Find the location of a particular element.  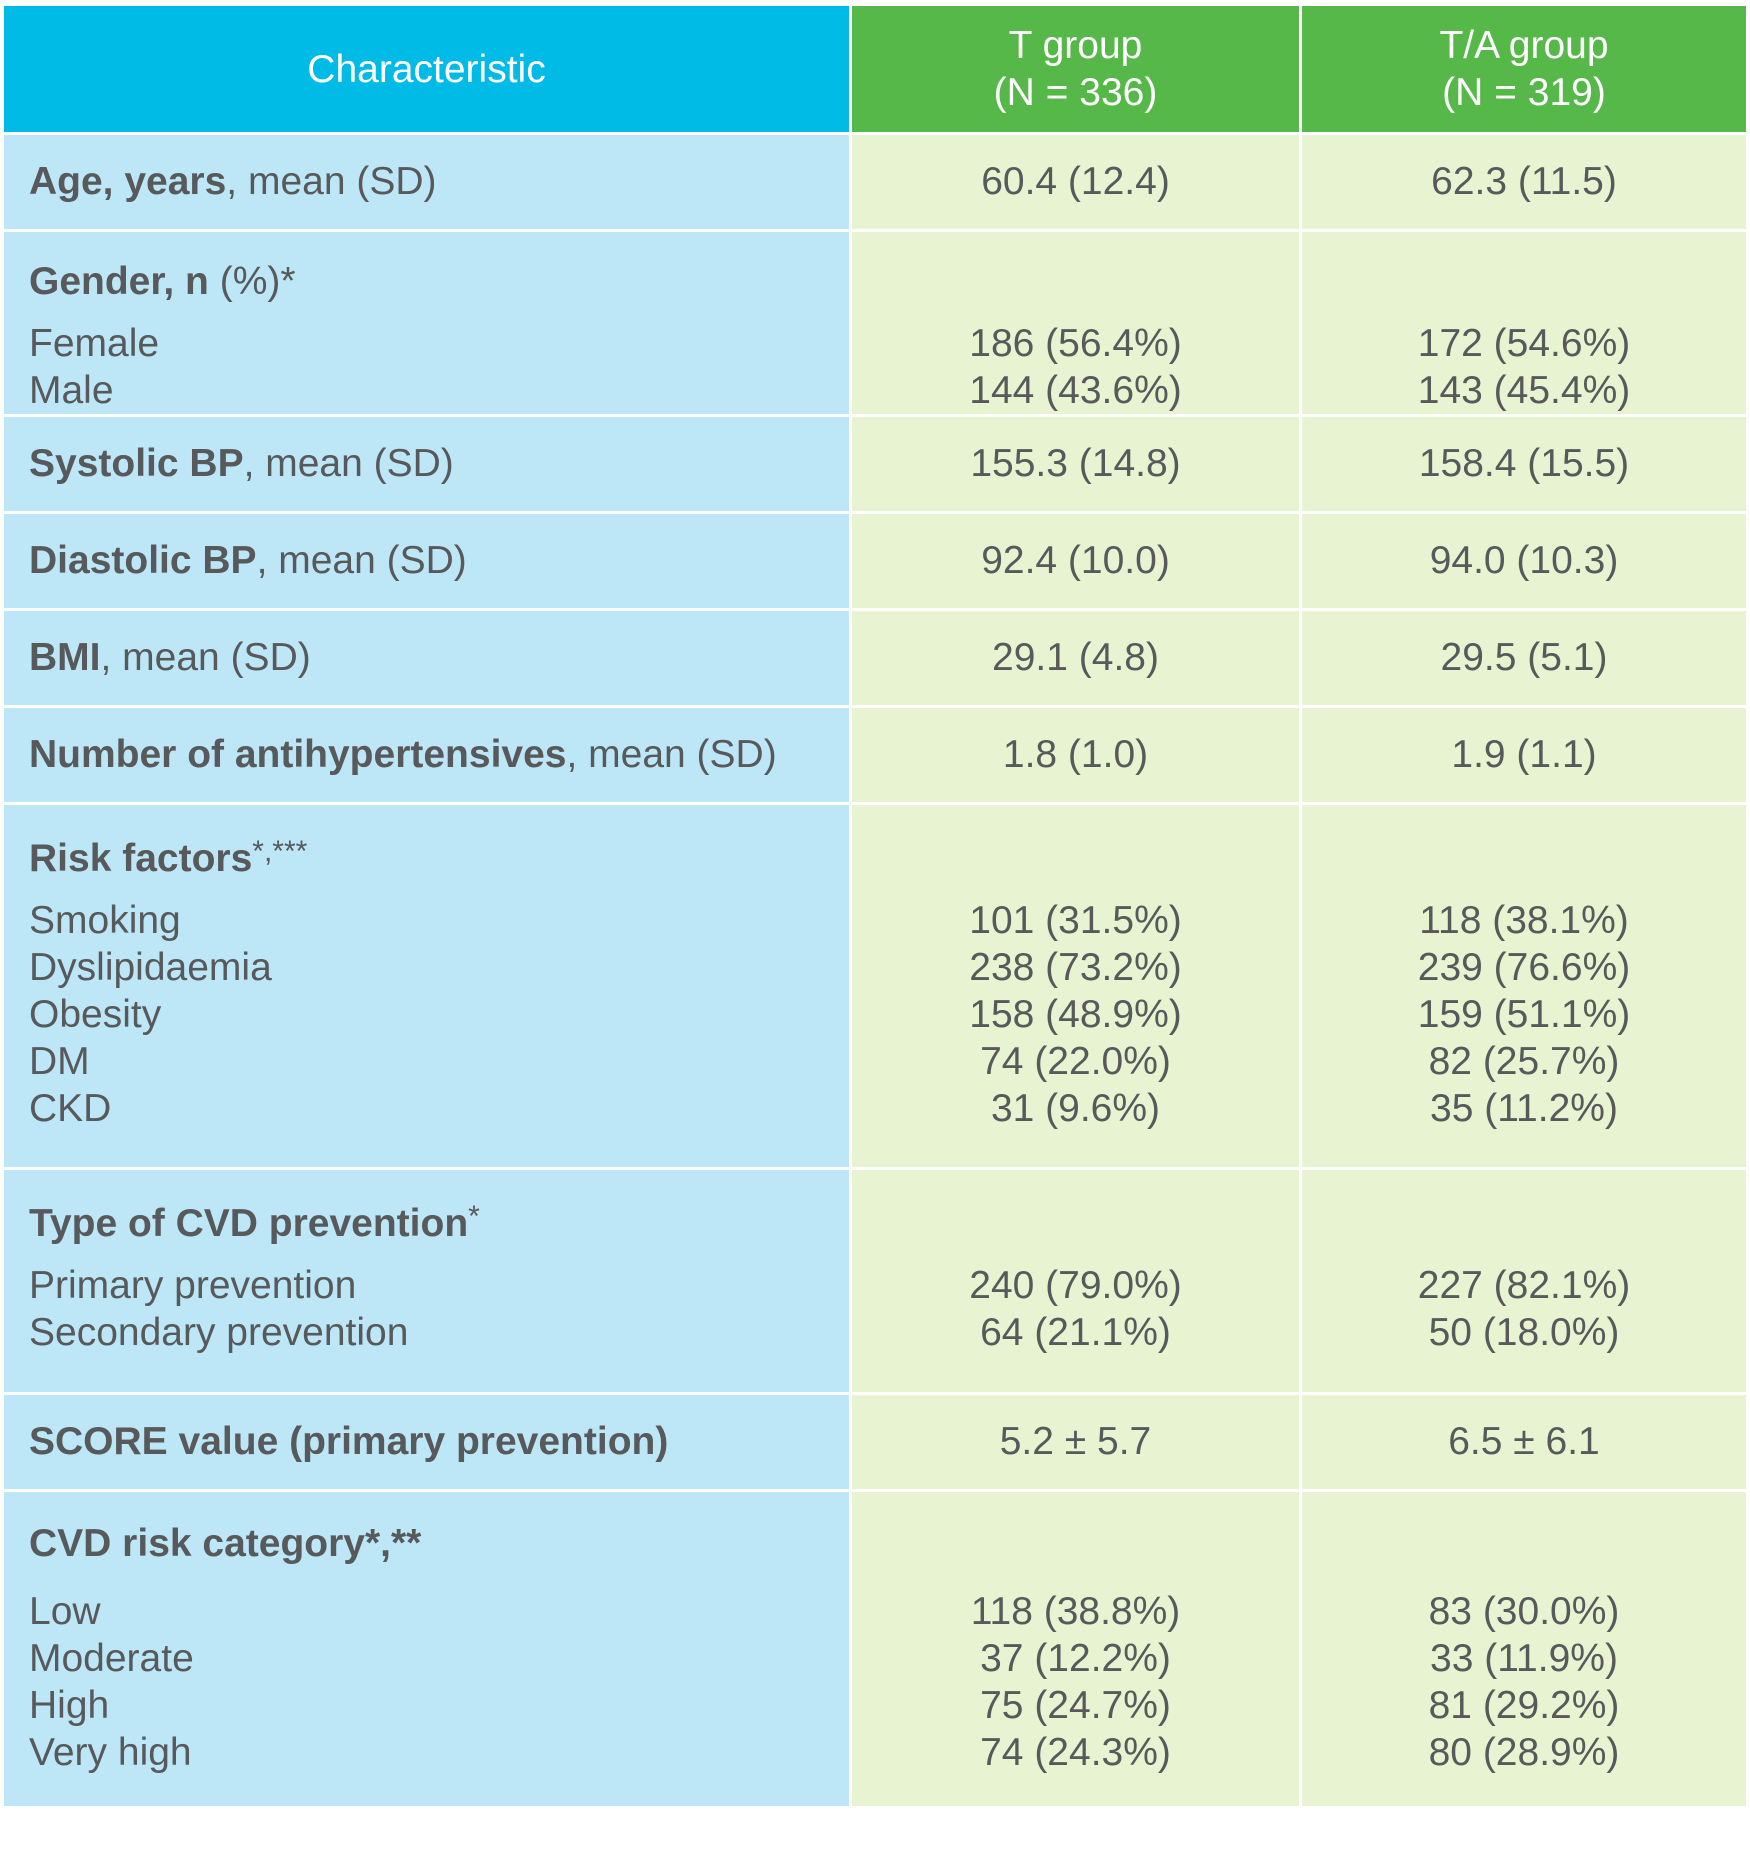

risk-t: 31 (9.6%) is located at coordinates (1075, 1108).